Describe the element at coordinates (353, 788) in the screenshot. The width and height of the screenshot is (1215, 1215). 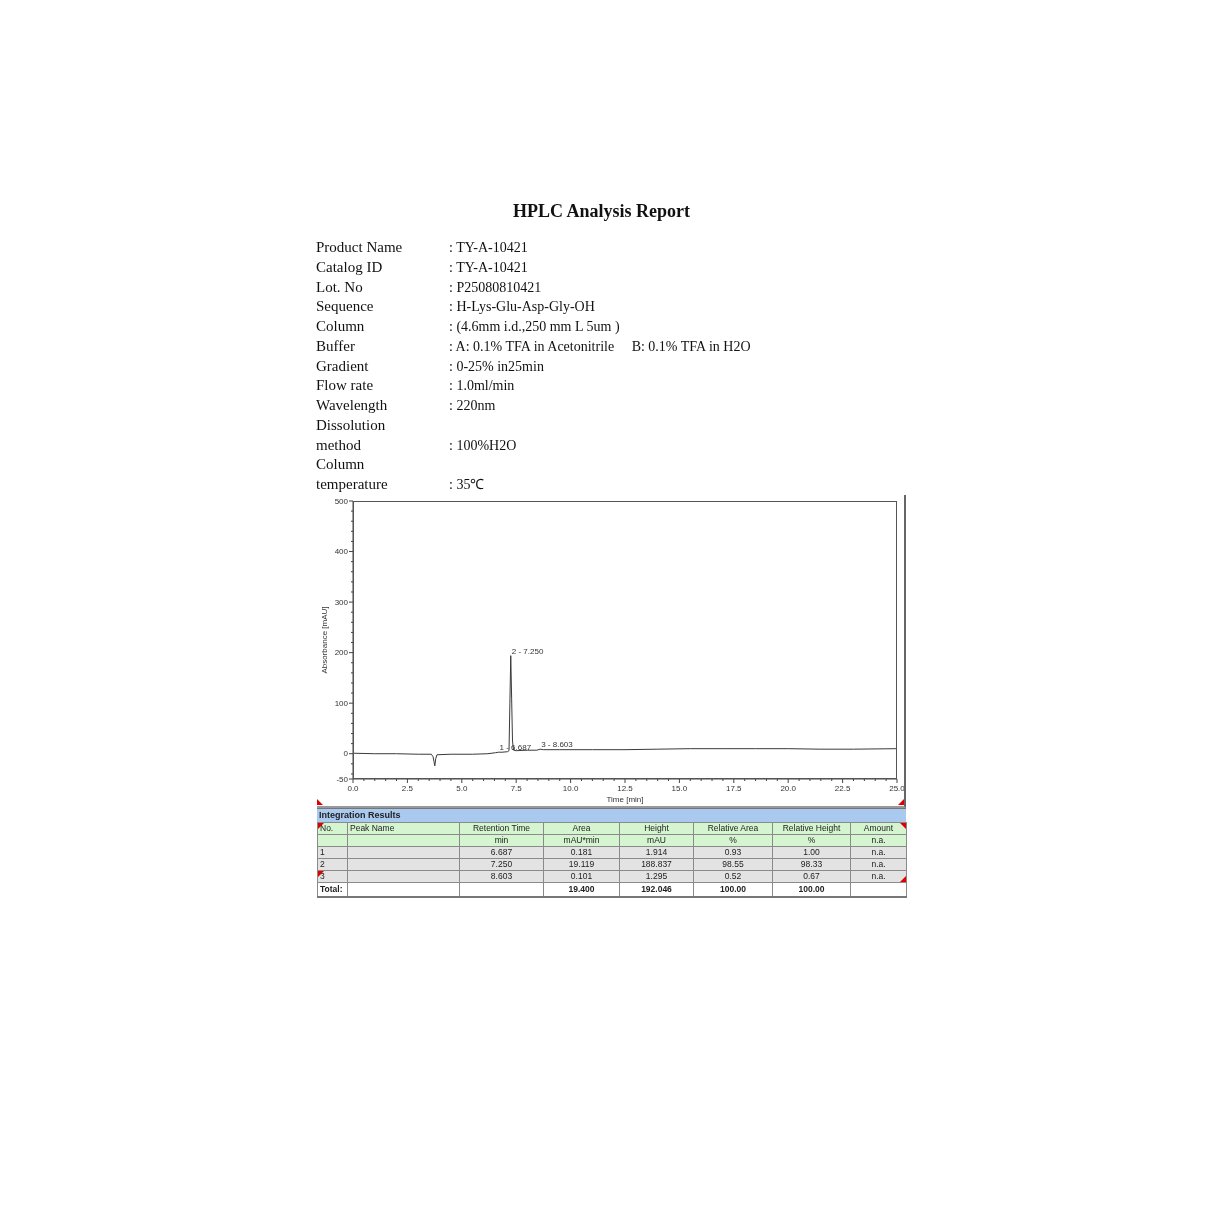
I see `x-tick-label: 0.0` at that location.